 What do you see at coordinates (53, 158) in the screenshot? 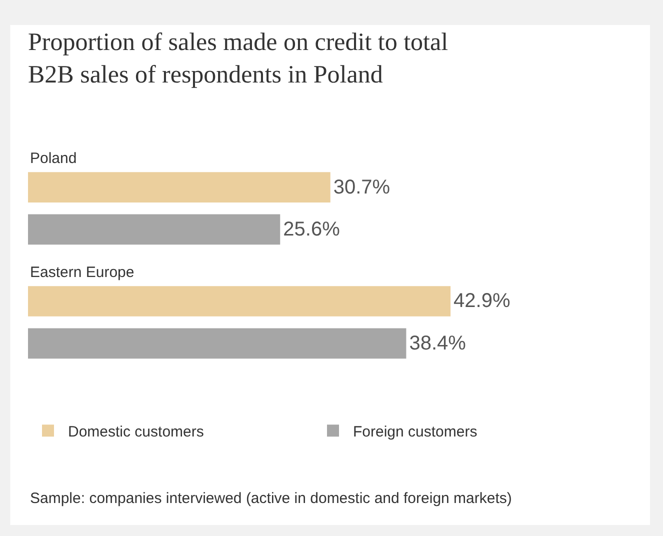
I see `y-tick-label: Poland` at bounding box center [53, 158].